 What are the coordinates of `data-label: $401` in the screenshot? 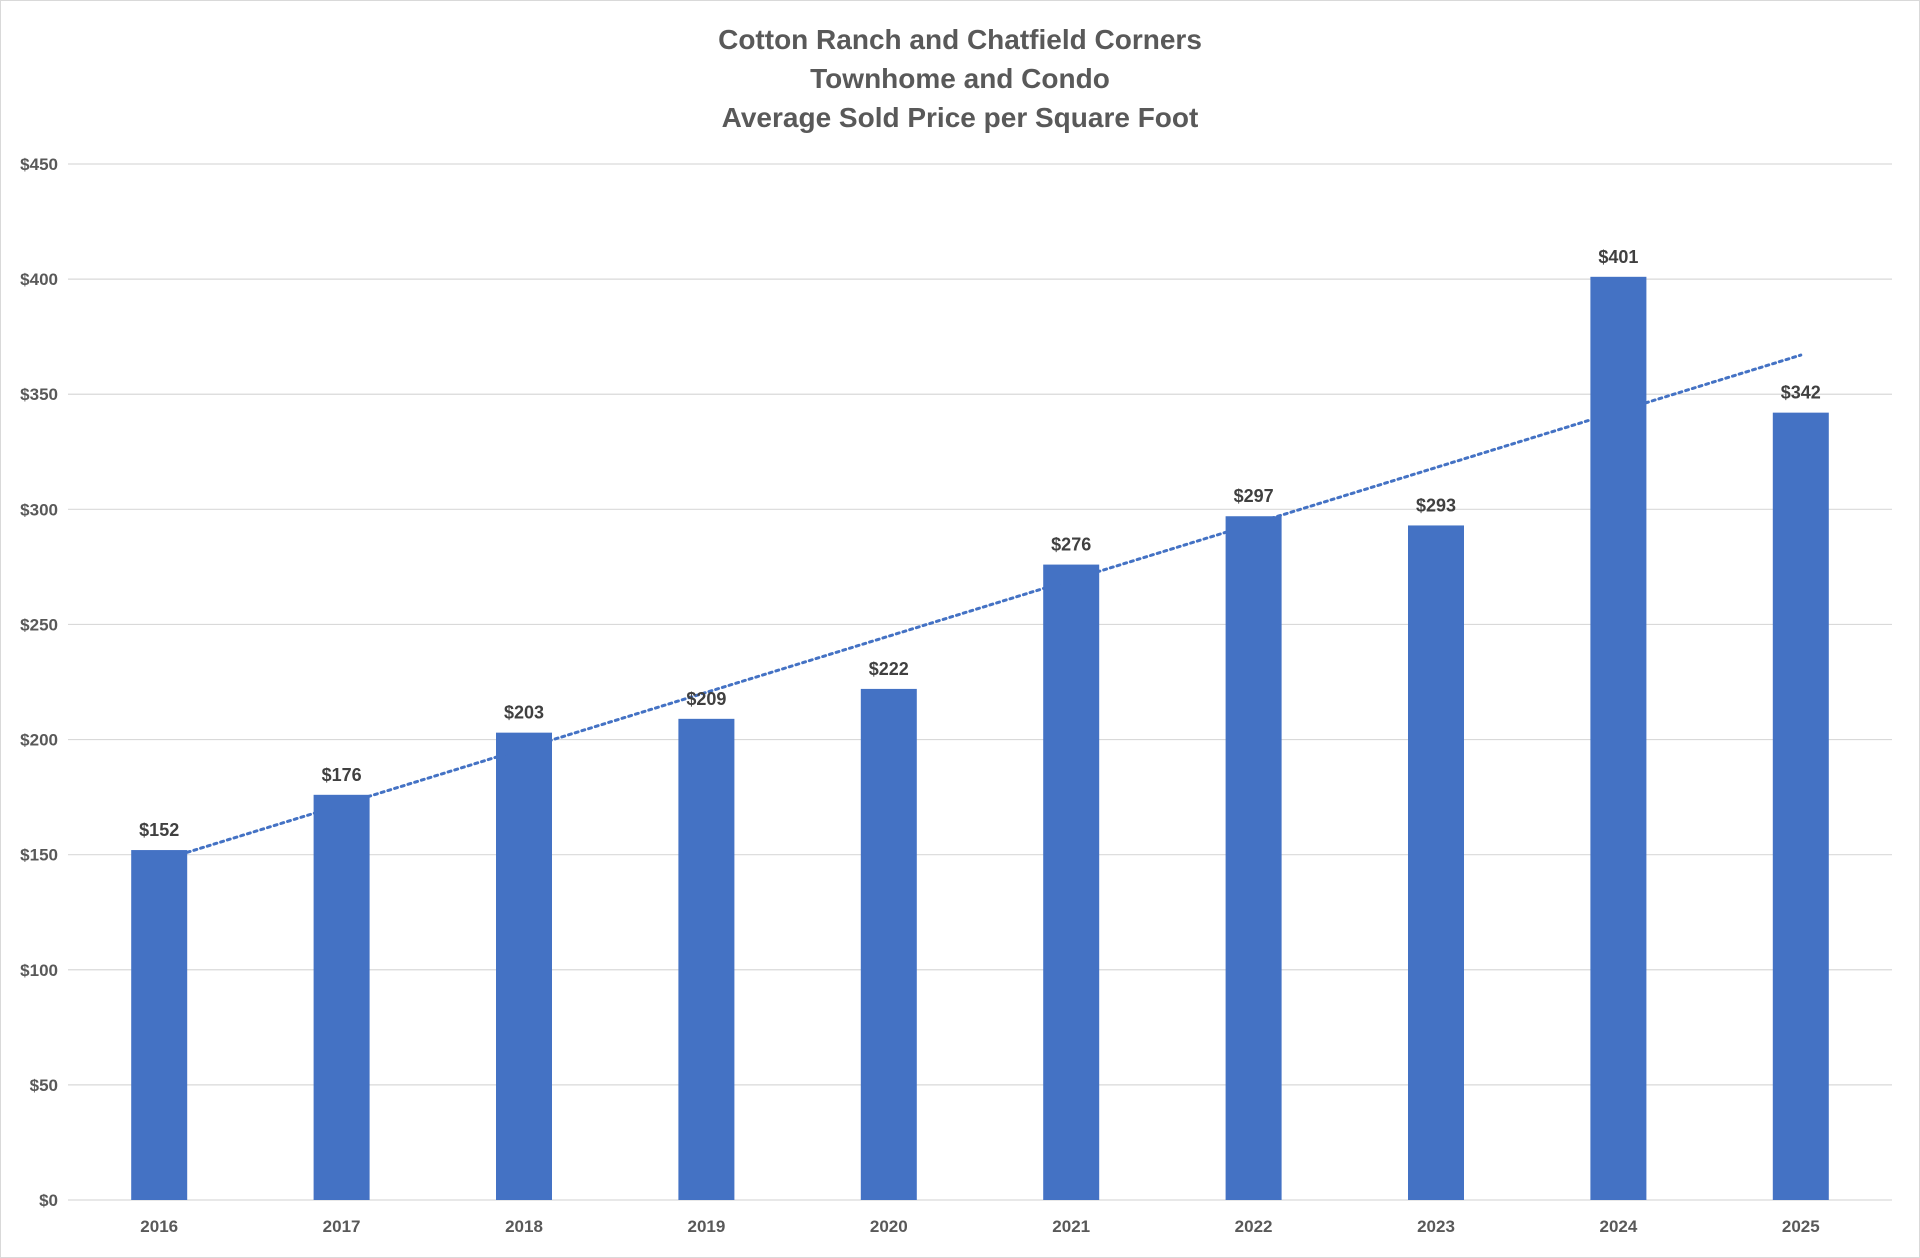 It's located at (1618, 257).